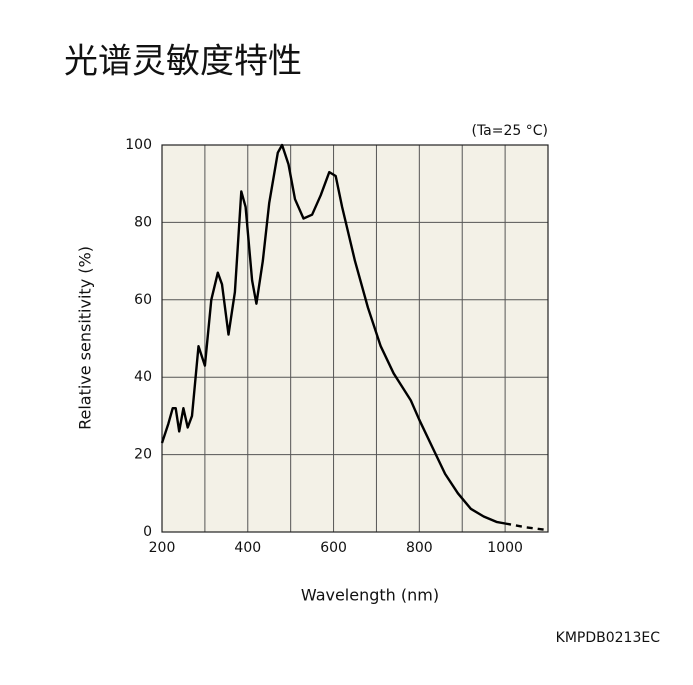 This screenshot has height=685, width=693. Describe the element at coordinates (143, 377) in the screenshot. I see `y-tick-label: 40` at that location.